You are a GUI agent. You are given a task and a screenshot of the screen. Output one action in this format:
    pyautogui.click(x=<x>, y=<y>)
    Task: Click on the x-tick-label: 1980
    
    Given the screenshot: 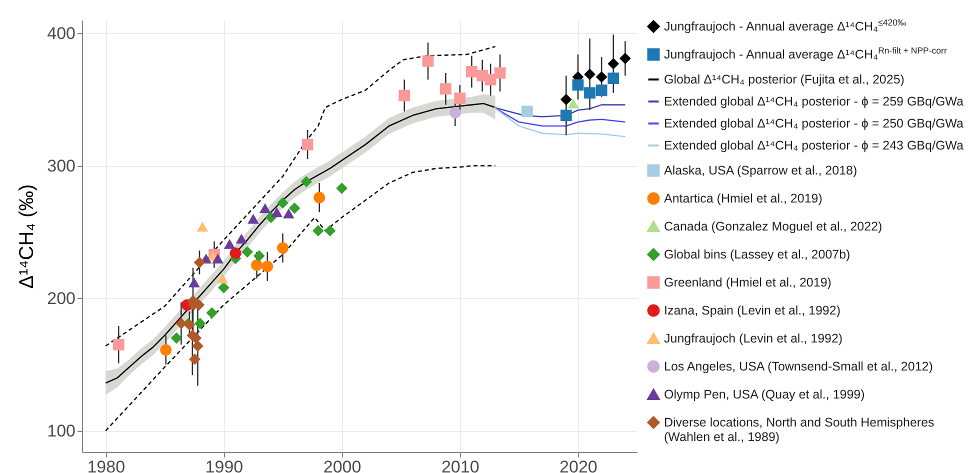 What is the action you would take?
    pyautogui.click(x=106, y=465)
    